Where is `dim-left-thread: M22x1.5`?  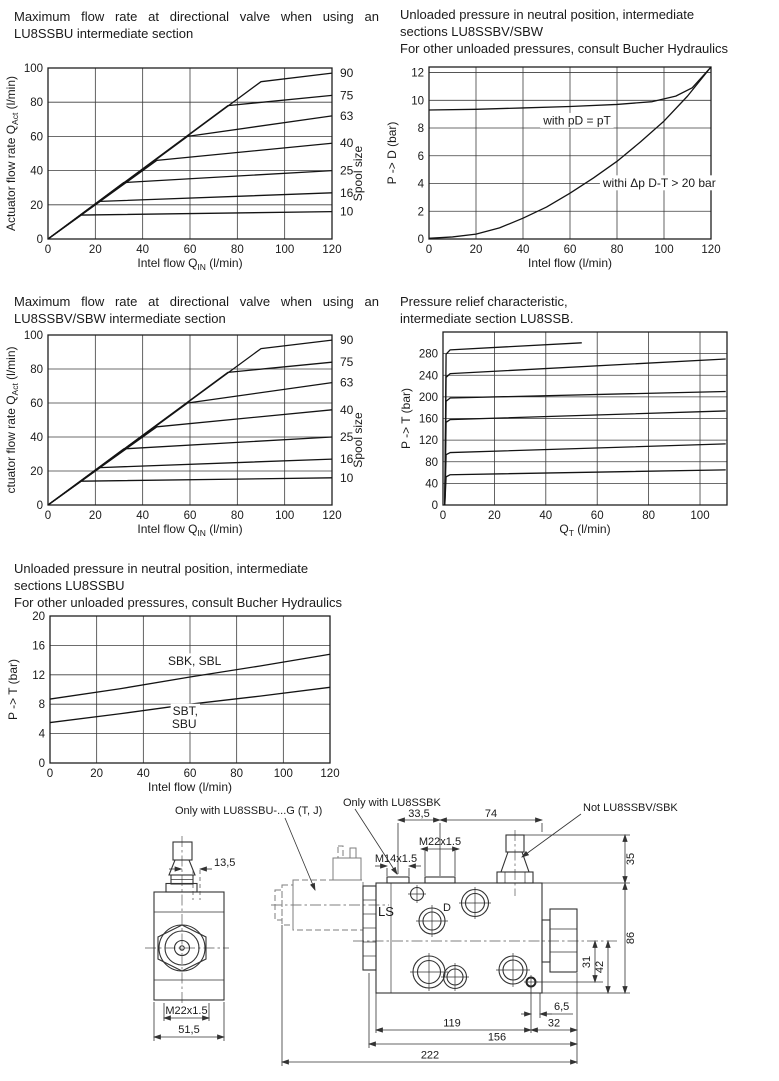
dim-left-thread: M22x1.5 is located at coordinates (186, 1011).